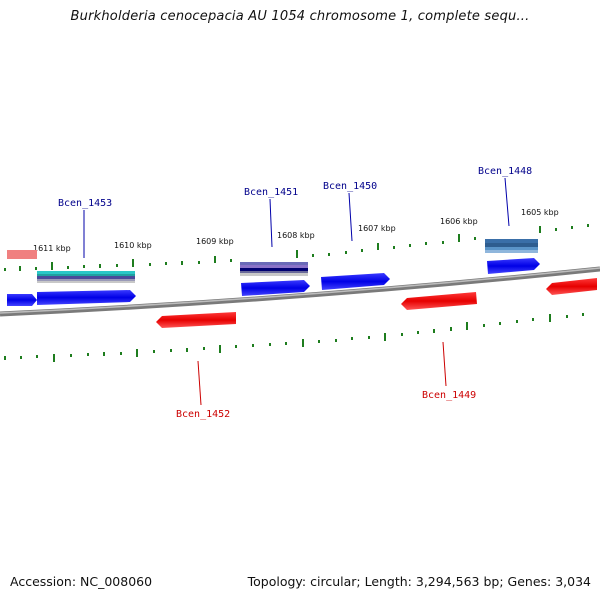 This screenshot has width=600, height=600. I want to click on kbp-label-1607: 1607 kbp, so click(377, 228).